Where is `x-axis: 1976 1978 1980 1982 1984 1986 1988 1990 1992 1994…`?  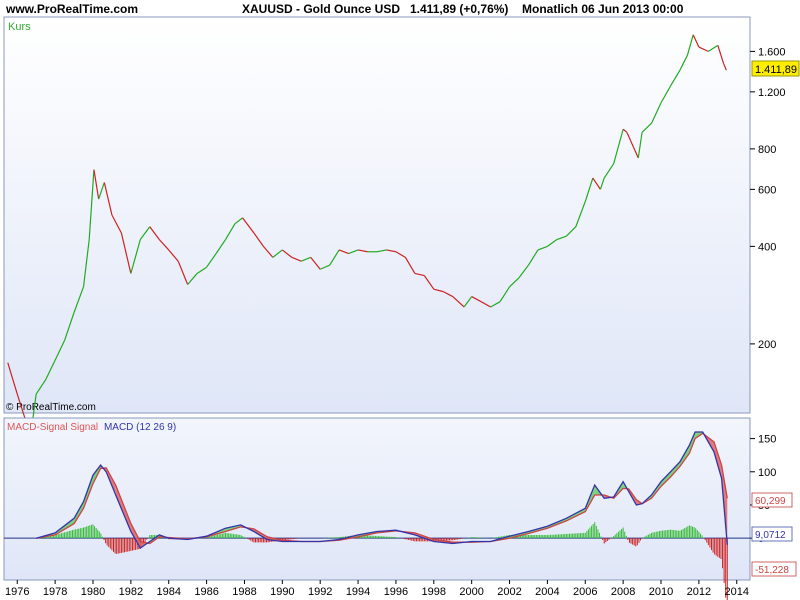 x-axis: 1976 1978 1980 1982 1984 1986 1988 1990 1992 1994… is located at coordinates (377, 589).